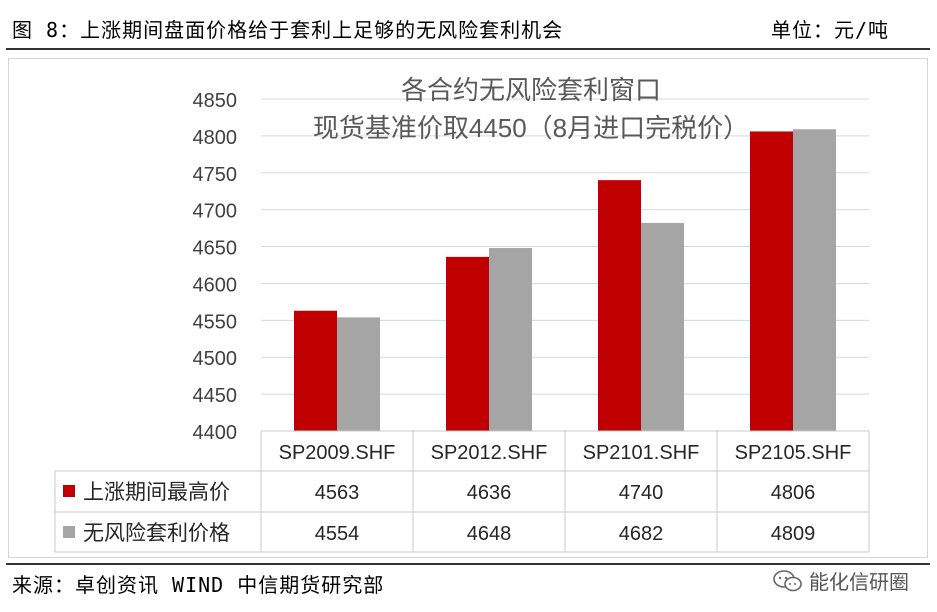 The height and width of the screenshot is (612, 937). I want to click on y-tick-label: 4700, so click(215, 212).